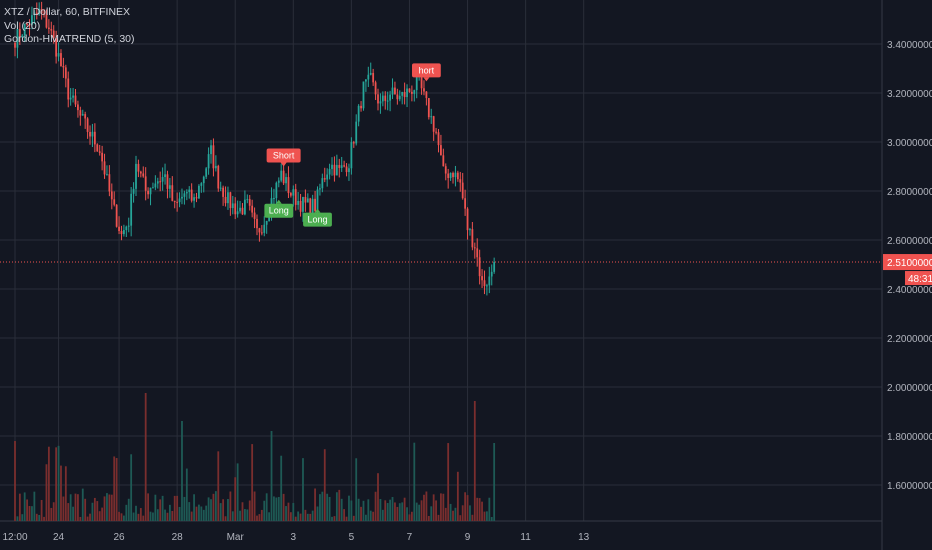  Describe the element at coordinates (283, 155) in the screenshot. I see `signal-box` at that location.